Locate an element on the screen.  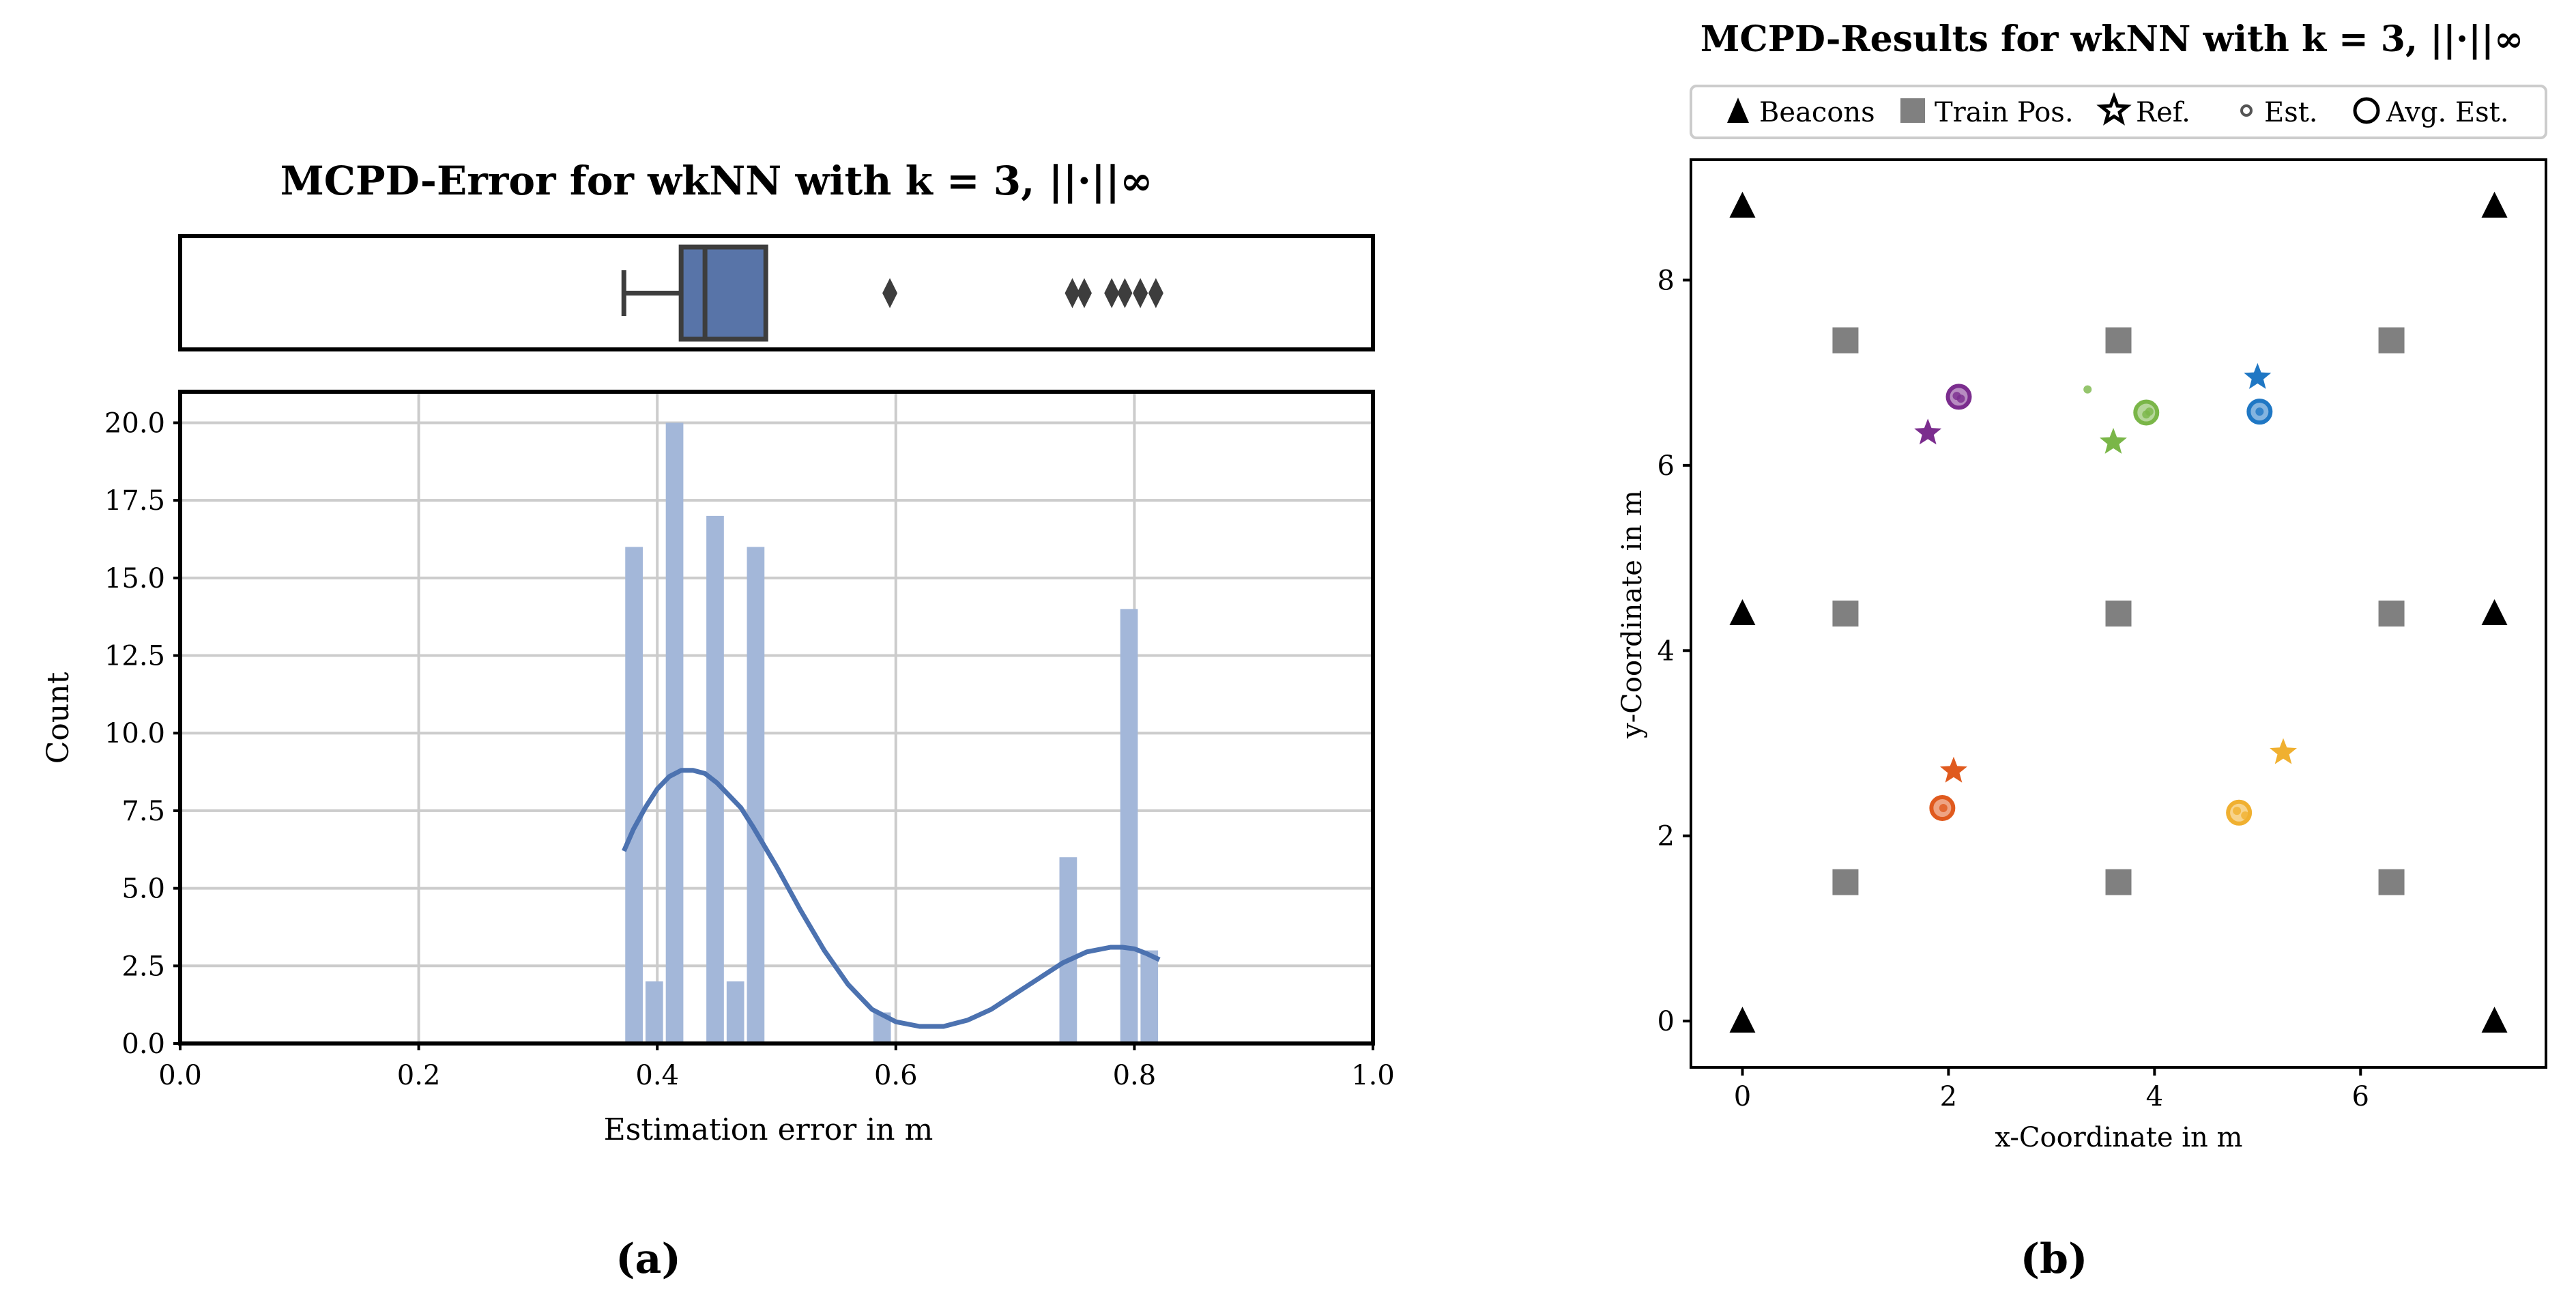
panel-b-caption: (b) is located at coordinates (2054, 1259).